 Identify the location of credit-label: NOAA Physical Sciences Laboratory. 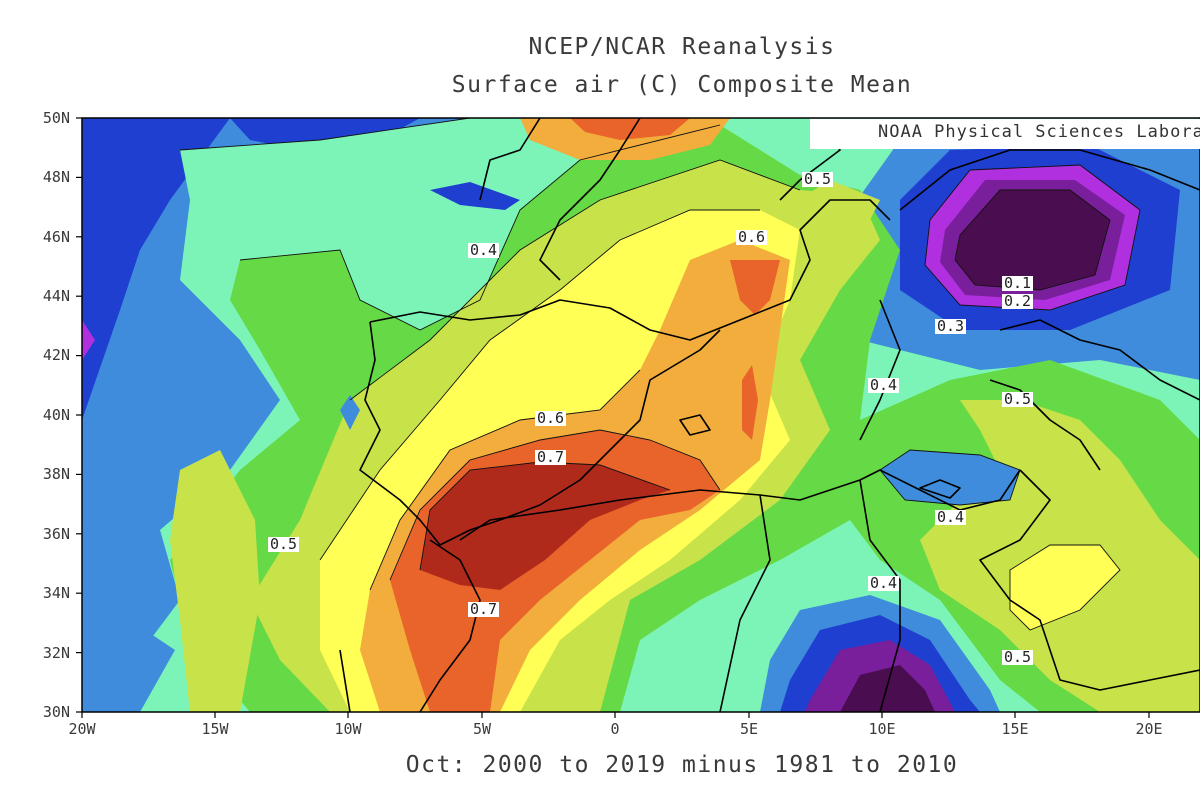
(1005, 134).